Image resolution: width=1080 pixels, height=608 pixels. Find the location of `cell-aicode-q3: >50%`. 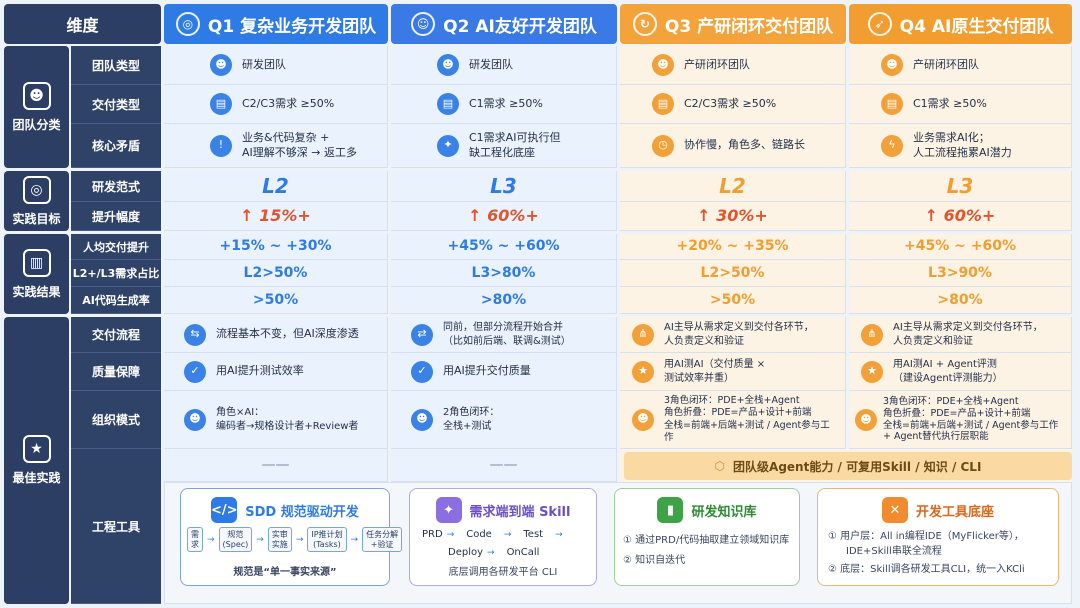

cell-aicode-q3: >50% is located at coordinates (733, 300).